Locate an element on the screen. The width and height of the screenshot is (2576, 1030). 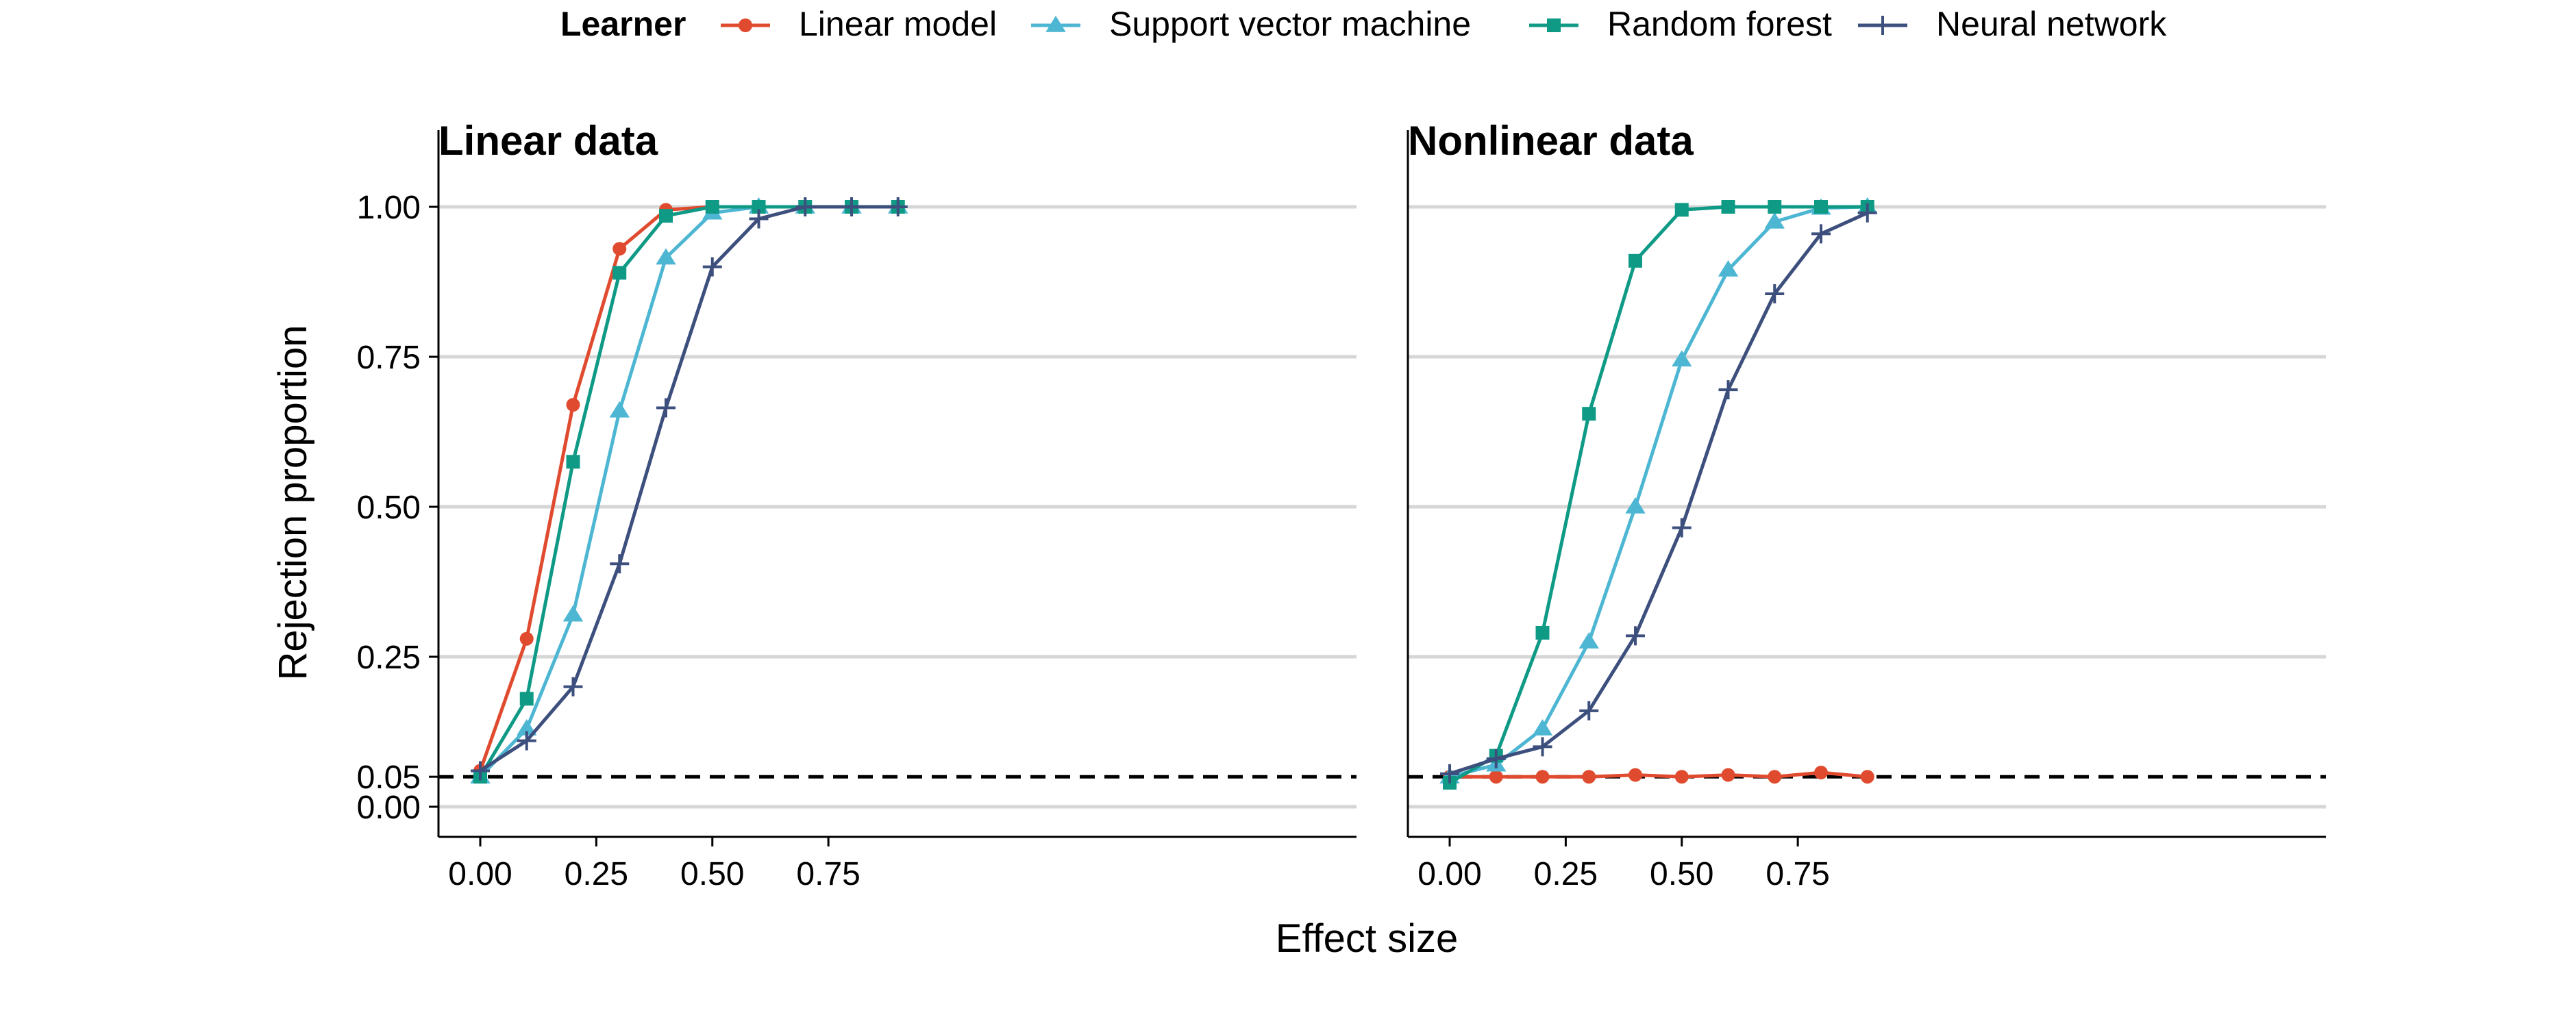
series-nonlinear-data-random-forest is located at coordinates (1658, 495).